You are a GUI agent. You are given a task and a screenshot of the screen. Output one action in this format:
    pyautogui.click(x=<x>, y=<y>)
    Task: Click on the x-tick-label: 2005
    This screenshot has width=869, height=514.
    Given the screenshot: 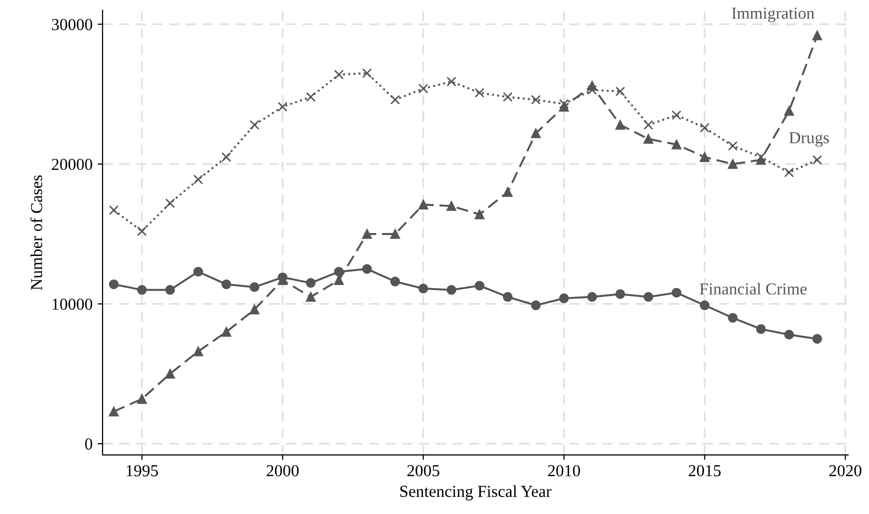 What is the action you would take?
    pyautogui.click(x=423, y=470)
    